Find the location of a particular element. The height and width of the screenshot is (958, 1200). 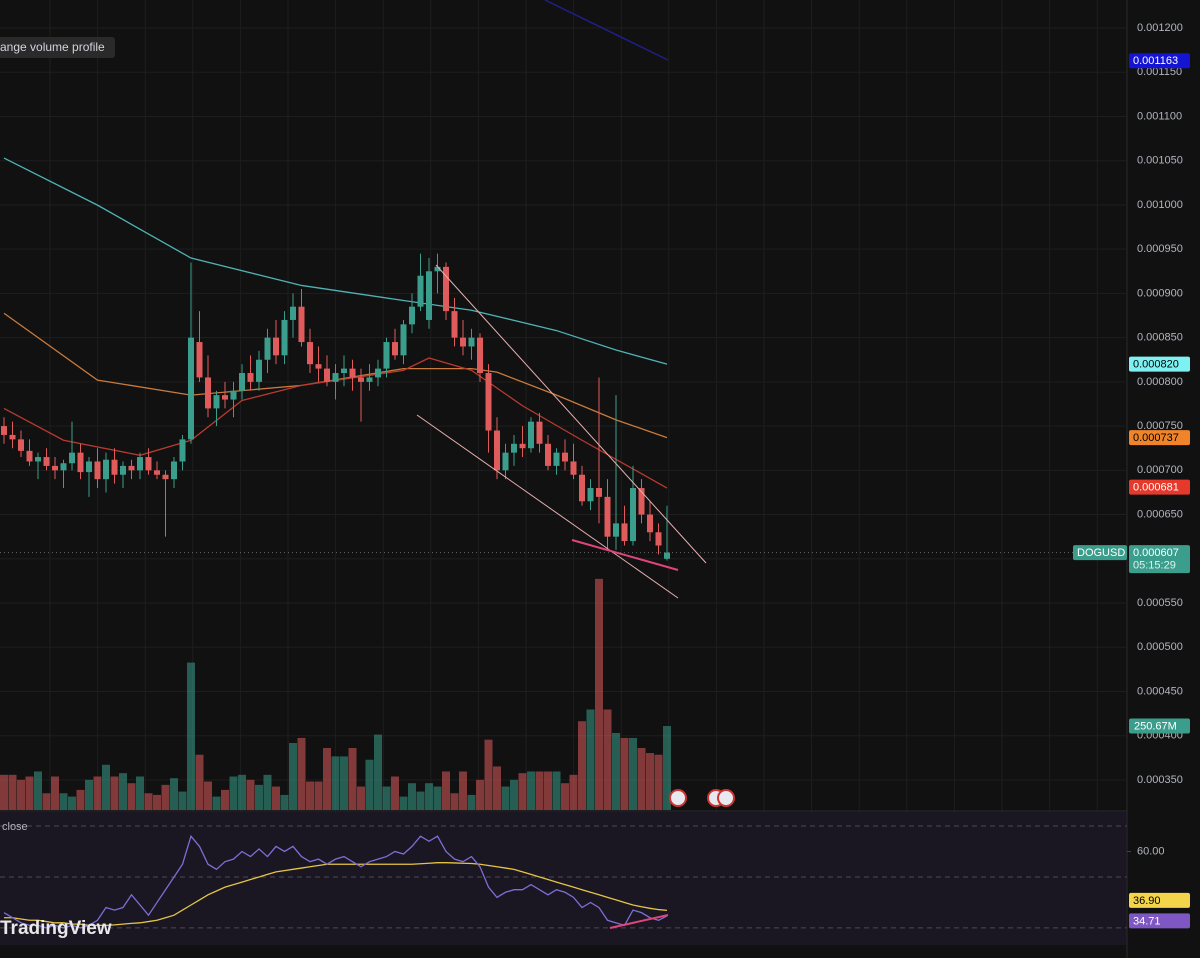

y-tick-label: 0.000500 is located at coordinates (1160, 647).